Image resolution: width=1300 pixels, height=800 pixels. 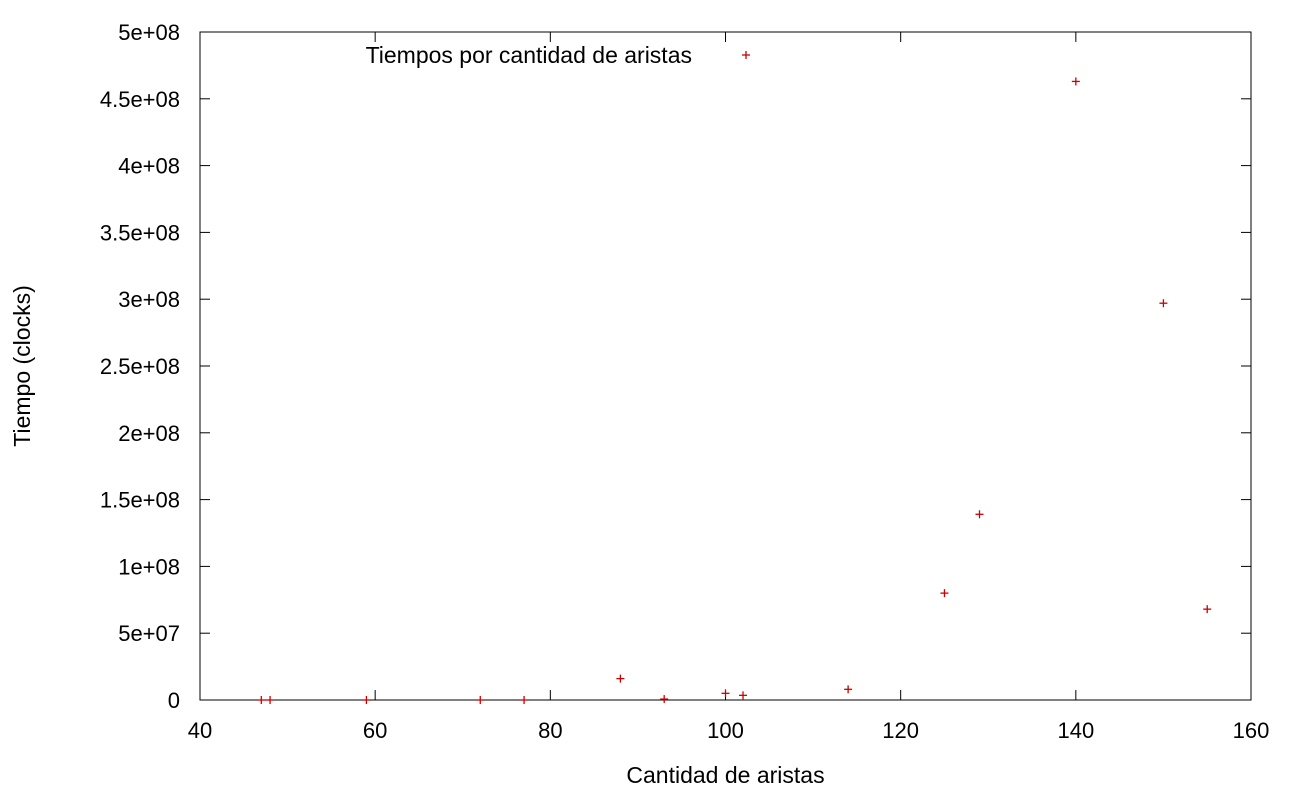 What do you see at coordinates (174, 700) in the screenshot?
I see `y-tick-label: 0` at bounding box center [174, 700].